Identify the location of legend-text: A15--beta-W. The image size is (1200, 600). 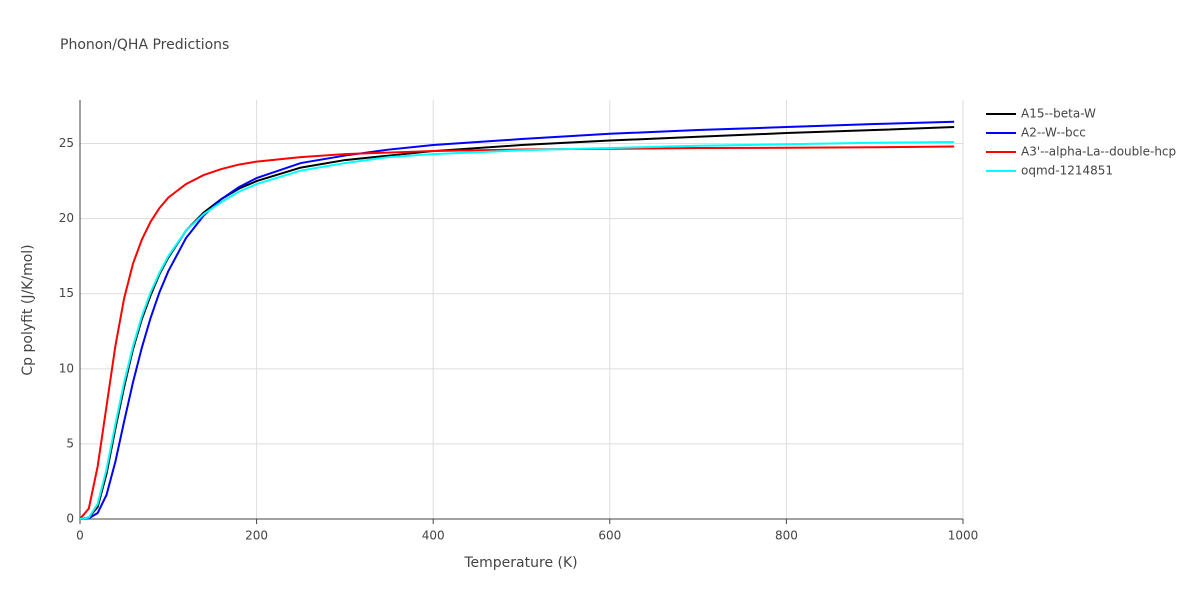
(1058, 114).